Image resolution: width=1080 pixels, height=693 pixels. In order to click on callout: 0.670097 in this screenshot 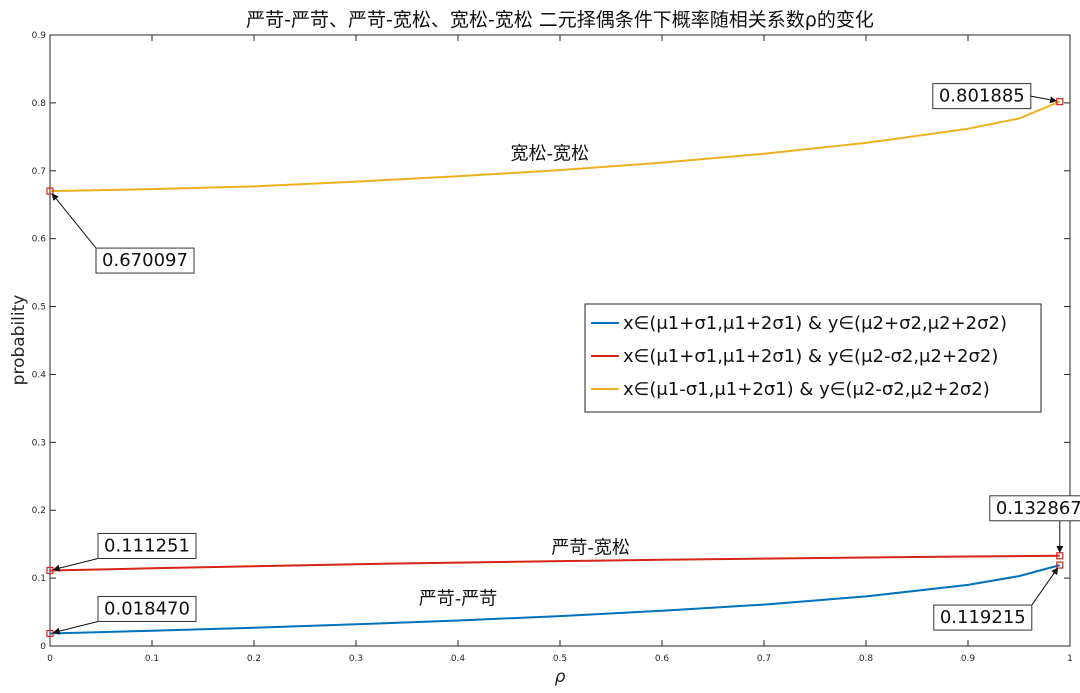, I will do `click(123, 233)`.